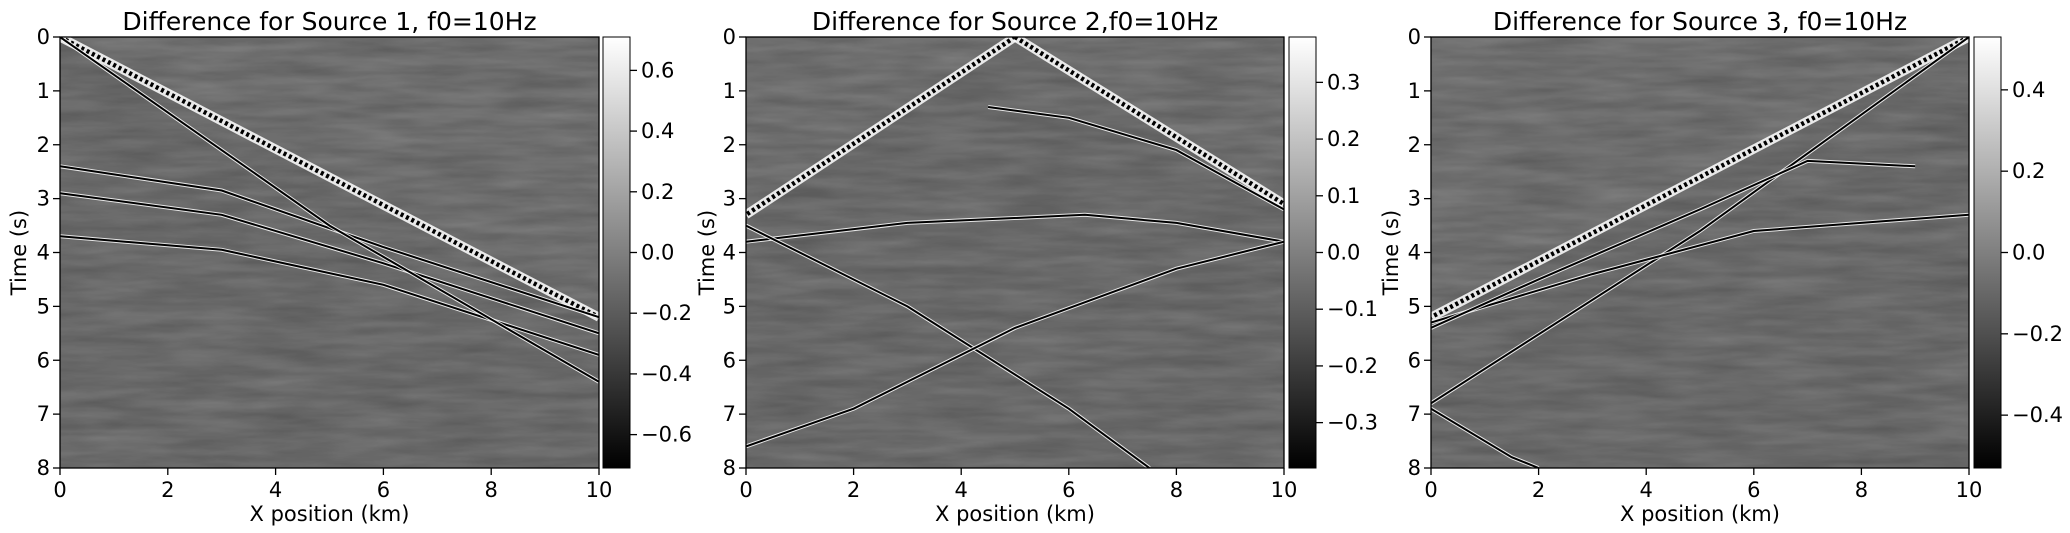 This screenshot has width=2070, height=533. What do you see at coordinates (1352, 309) in the screenshot?
I see `colorbar-tick-label: −0.1` at bounding box center [1352, 309].